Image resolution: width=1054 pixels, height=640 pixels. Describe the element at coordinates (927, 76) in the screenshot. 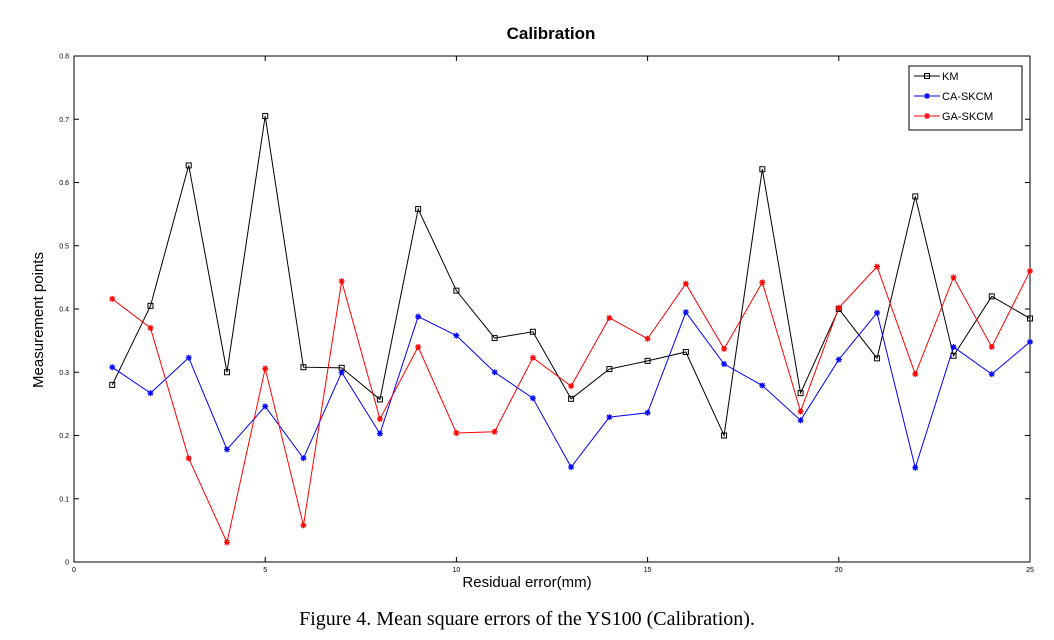

I see `legend-marker-km` at that location.